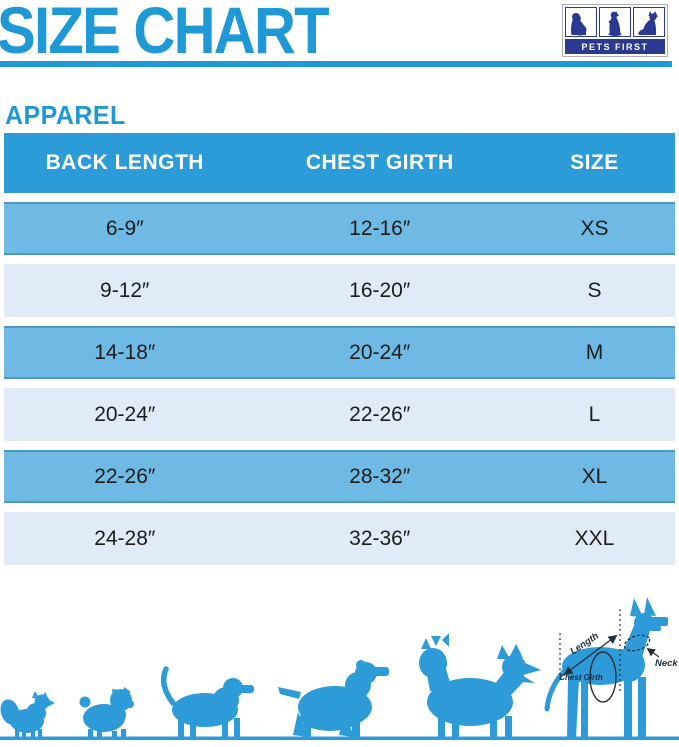 This screenshot has width=679, height=747. I want to click on pets-first-logo: PETS FIRST, so click(615, 30).